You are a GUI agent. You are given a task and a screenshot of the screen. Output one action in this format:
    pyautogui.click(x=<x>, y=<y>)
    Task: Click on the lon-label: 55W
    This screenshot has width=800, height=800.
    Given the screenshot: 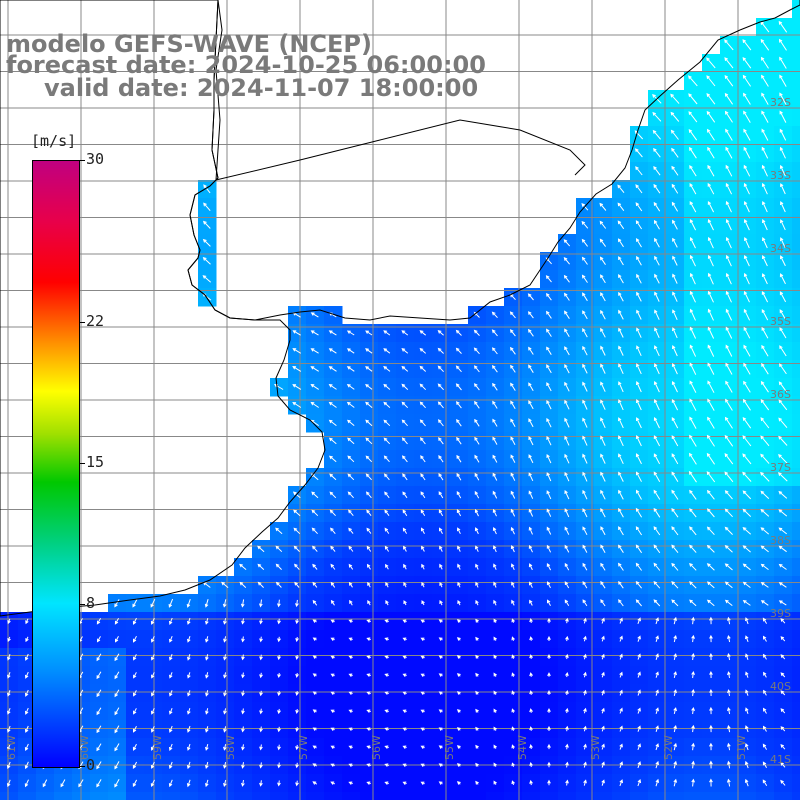 What is the action you would take?
    pyautogui.click(x=449, y=747)
    